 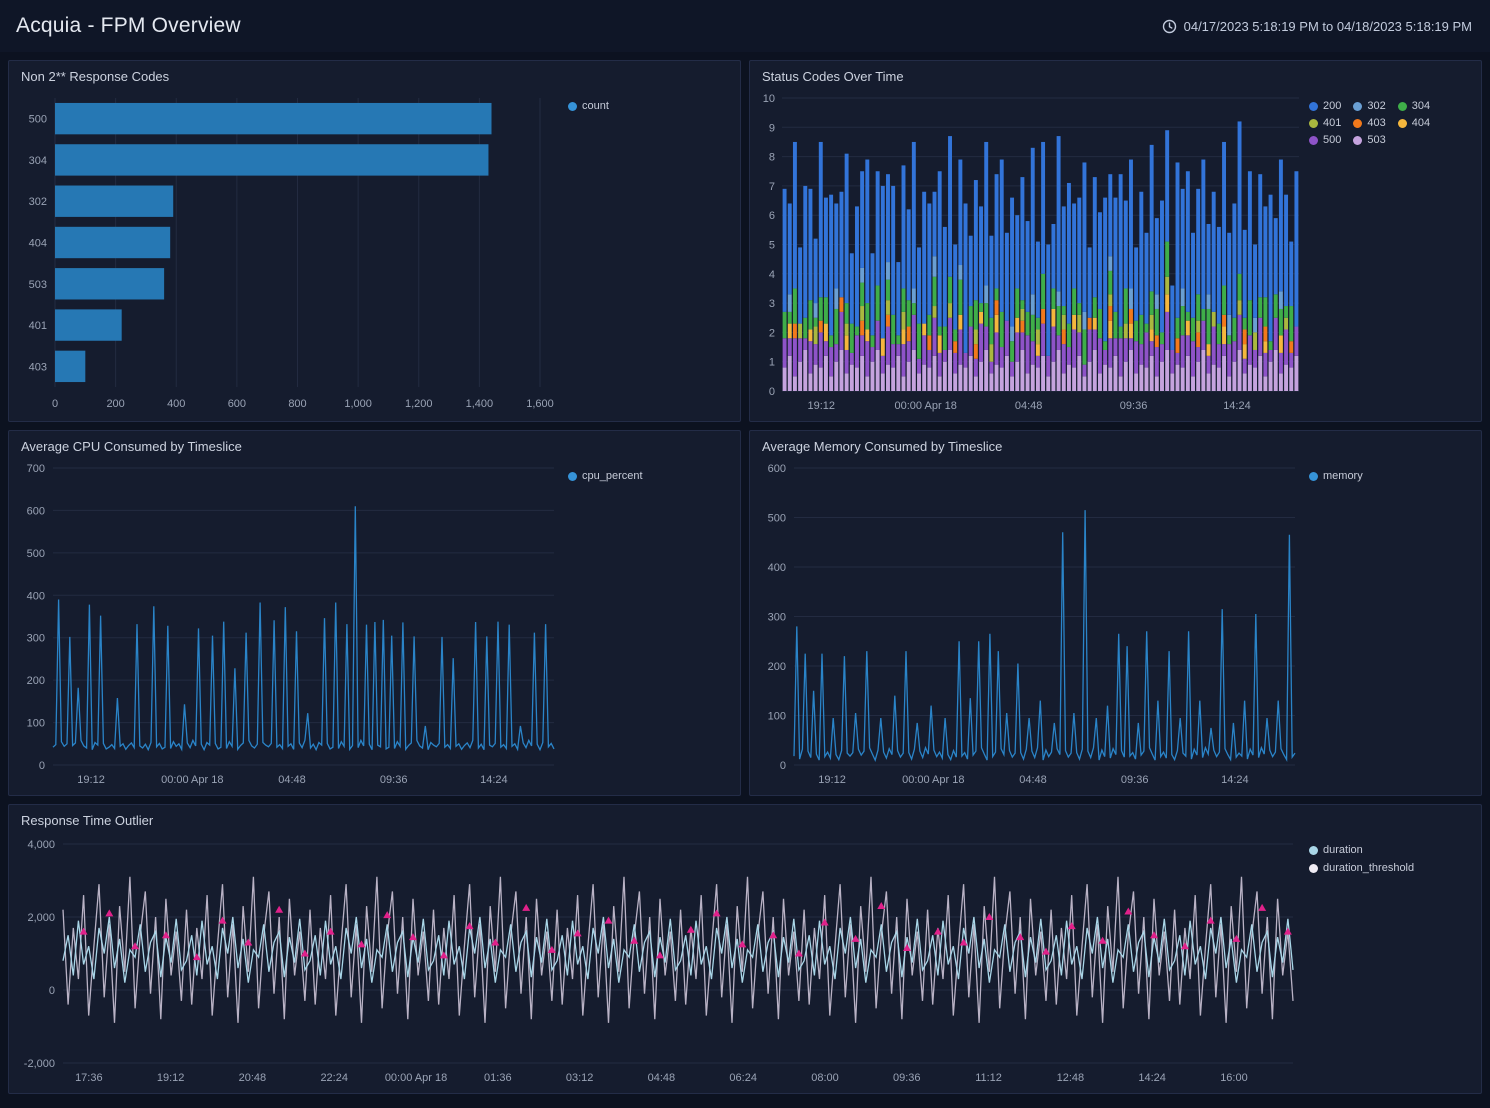 What do you see at coordinates (772, 333) in the screenshot?
I see `svg-text: 2` at bounding box center [772, 333].